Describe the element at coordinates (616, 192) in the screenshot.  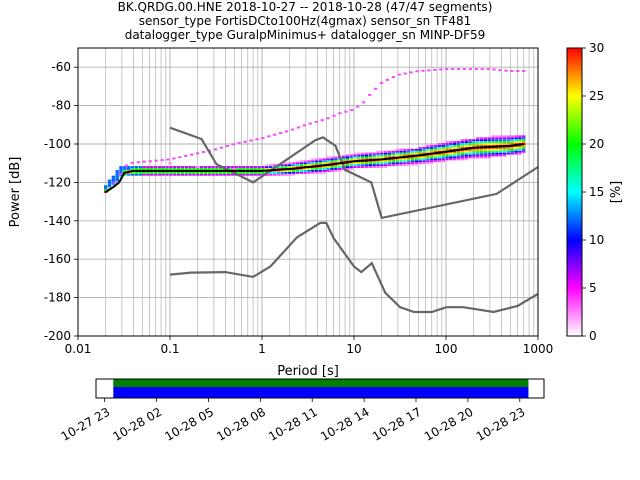
I see `colorbar-label: [%]` at that location.